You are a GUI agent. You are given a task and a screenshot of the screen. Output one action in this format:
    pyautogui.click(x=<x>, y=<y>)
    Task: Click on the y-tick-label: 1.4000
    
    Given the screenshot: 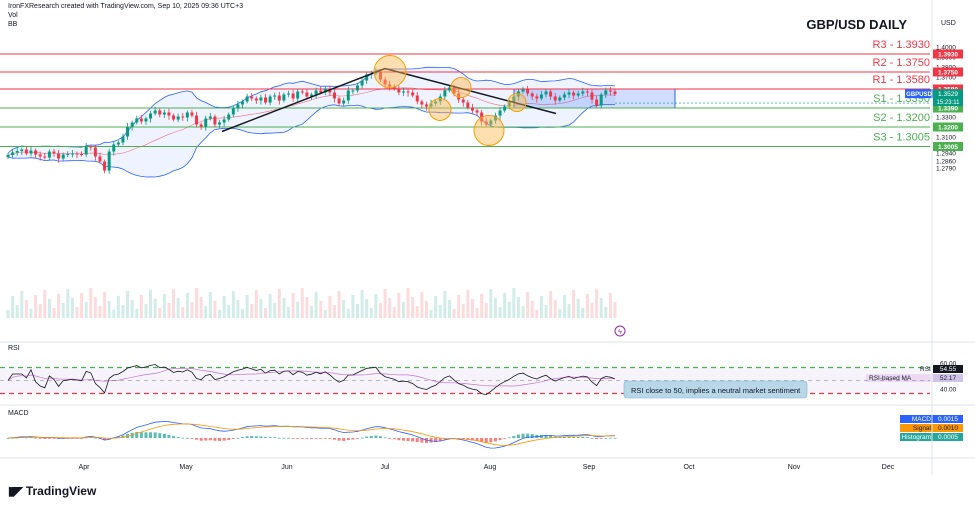 What is the action you would take?
    pyautogui.click(x=946, y=48)
    